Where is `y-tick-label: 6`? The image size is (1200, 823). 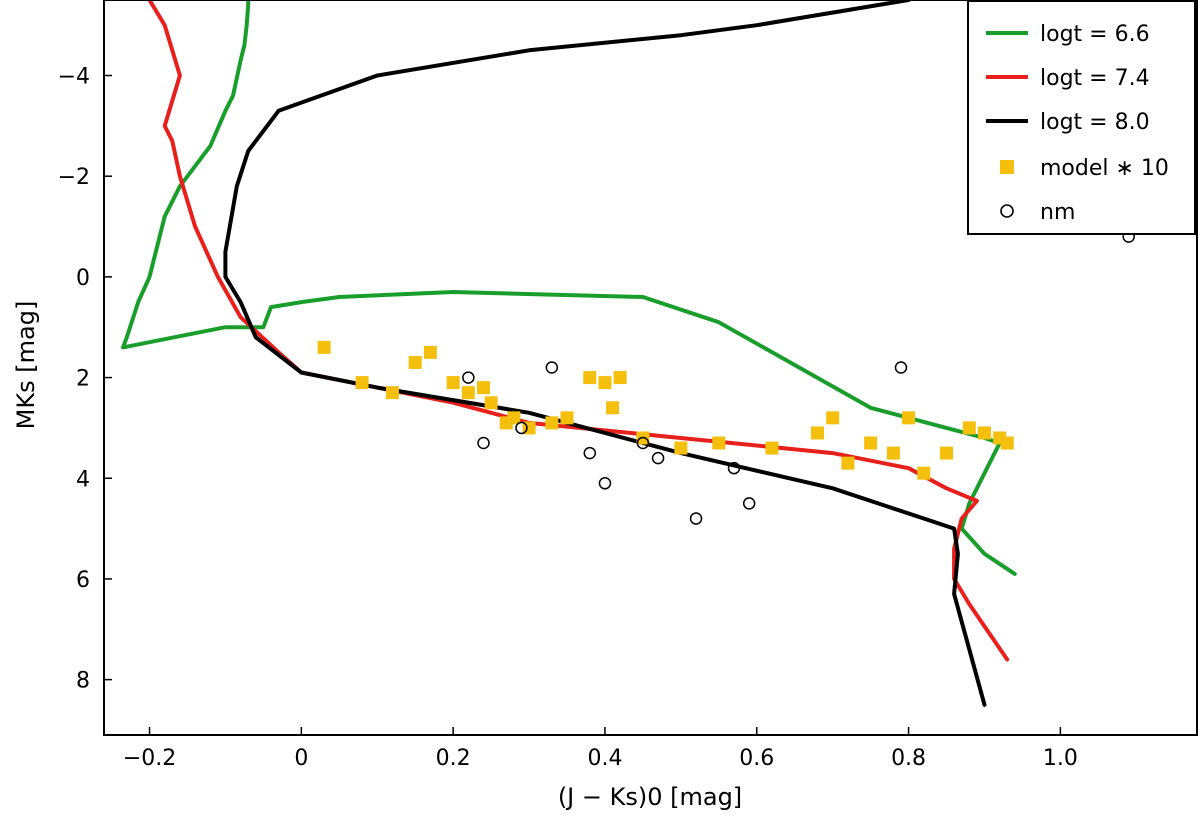
y-tick-label: 6 is located at coordinates (83, 580).